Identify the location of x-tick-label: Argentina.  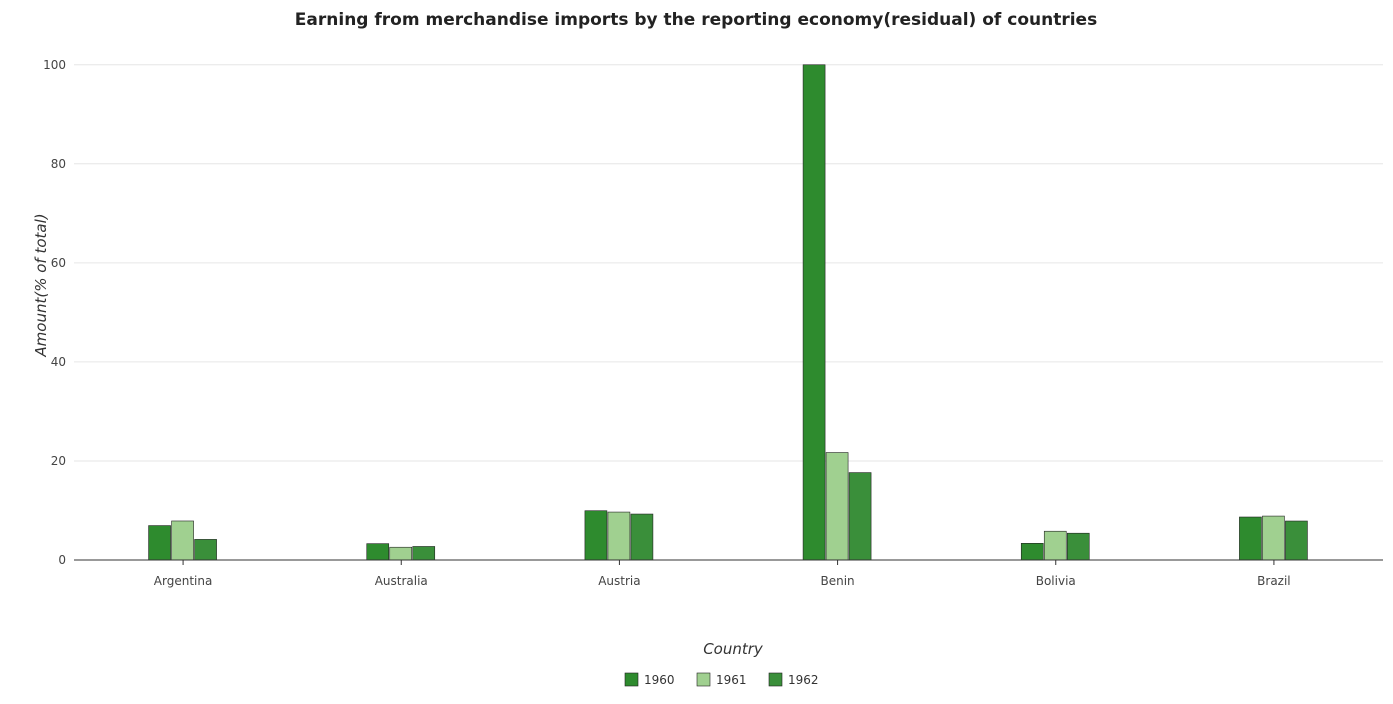
(183, 581).